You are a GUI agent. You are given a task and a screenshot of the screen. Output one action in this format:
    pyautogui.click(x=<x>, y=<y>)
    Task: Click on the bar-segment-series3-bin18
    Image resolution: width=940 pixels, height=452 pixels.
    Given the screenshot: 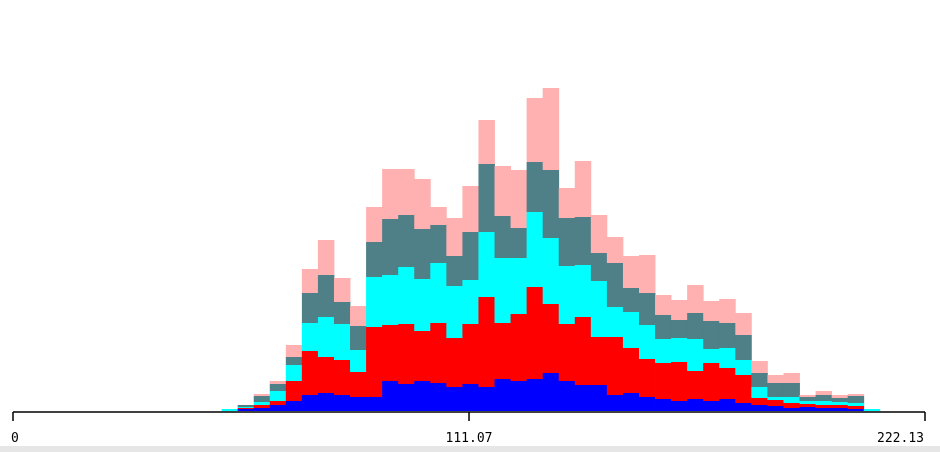 What is the action you would take?
    pyautogui.click(x=519, y=243)
    